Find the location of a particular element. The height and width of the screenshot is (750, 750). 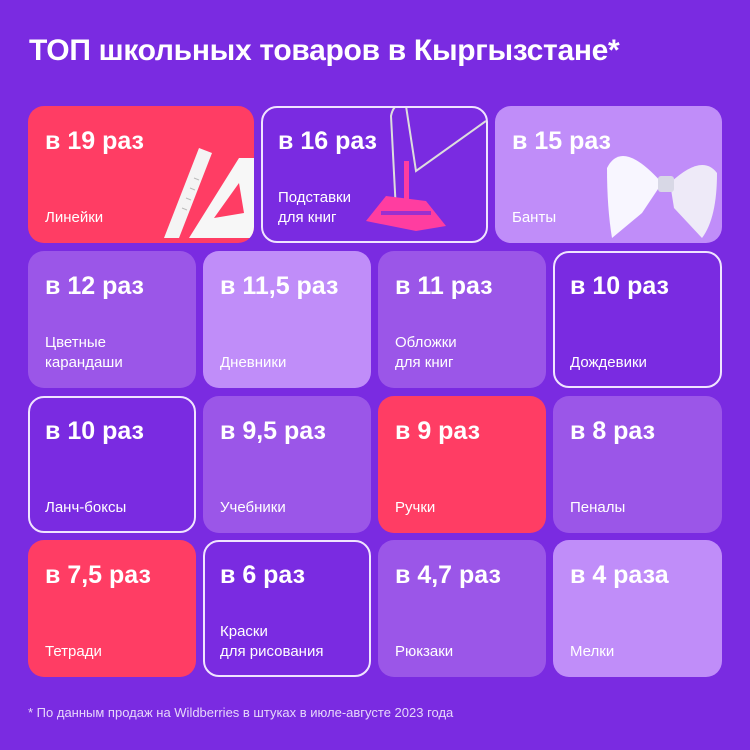

tile-label: Дневники is located at coordinates (253, 362).